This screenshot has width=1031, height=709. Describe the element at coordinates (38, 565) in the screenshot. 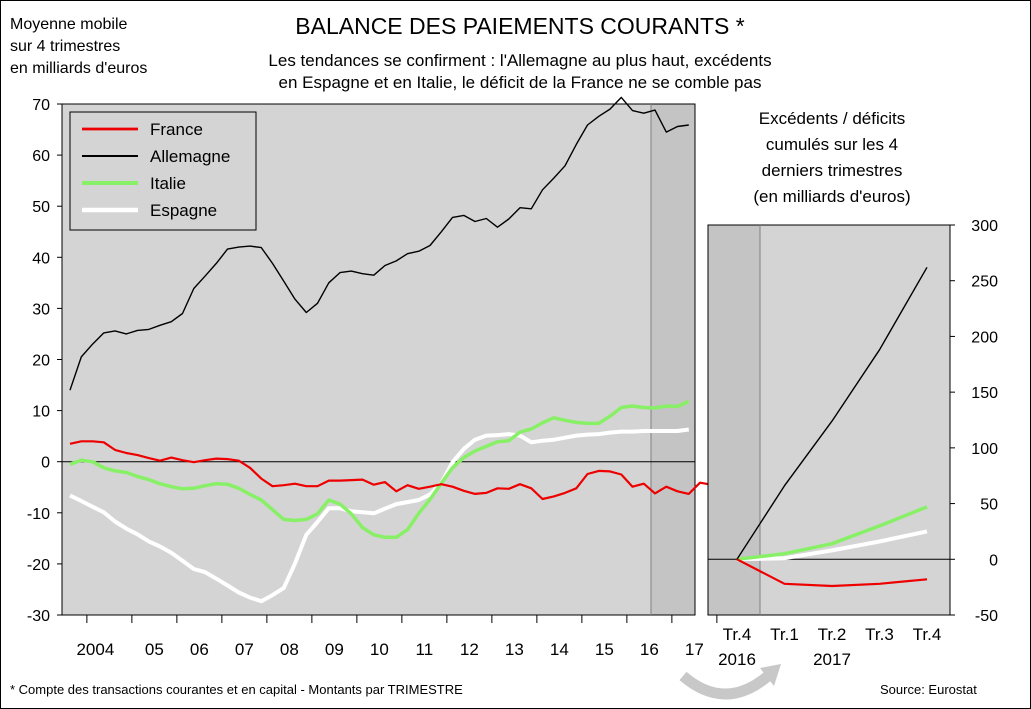

I see `y-tick-label: -20` at that location.